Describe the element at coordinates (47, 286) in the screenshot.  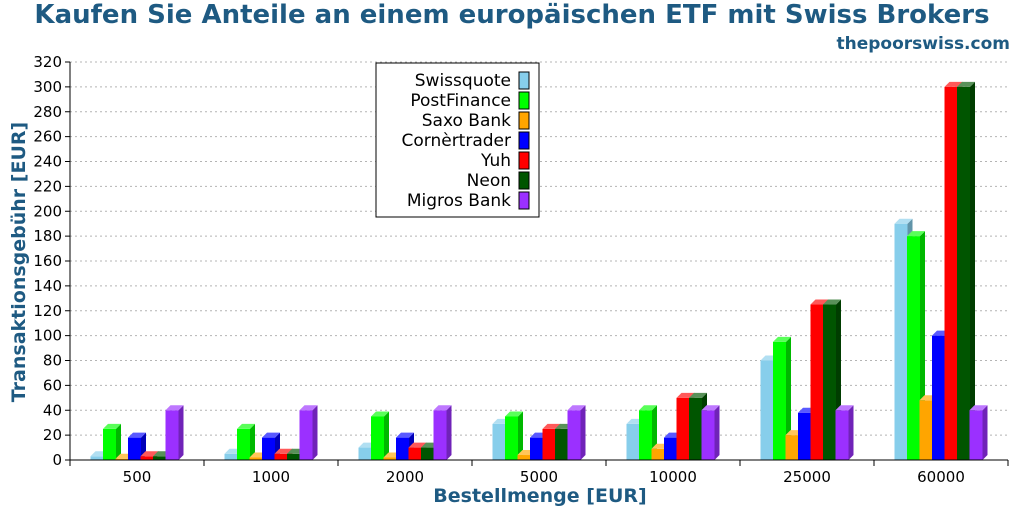
I see `y-tick-label: 140` at that location.